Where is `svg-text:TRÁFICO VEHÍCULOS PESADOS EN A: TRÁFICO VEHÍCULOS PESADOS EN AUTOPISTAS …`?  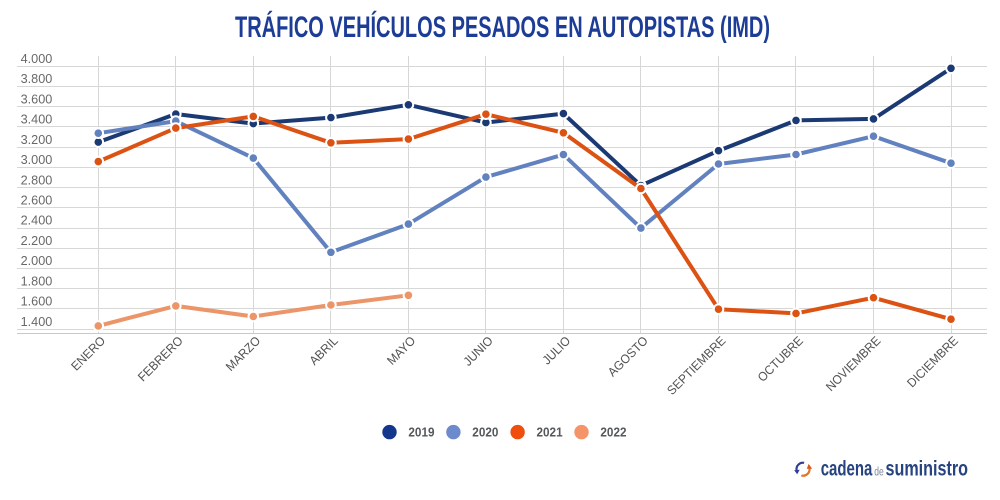 svg-text:TRÁFICO VEHÍCULOS PESADOS EN A: TRÁFICO VEHÍCULOS PESADOS EN AUTOPISTAS … is located at coordinates (502, 27).